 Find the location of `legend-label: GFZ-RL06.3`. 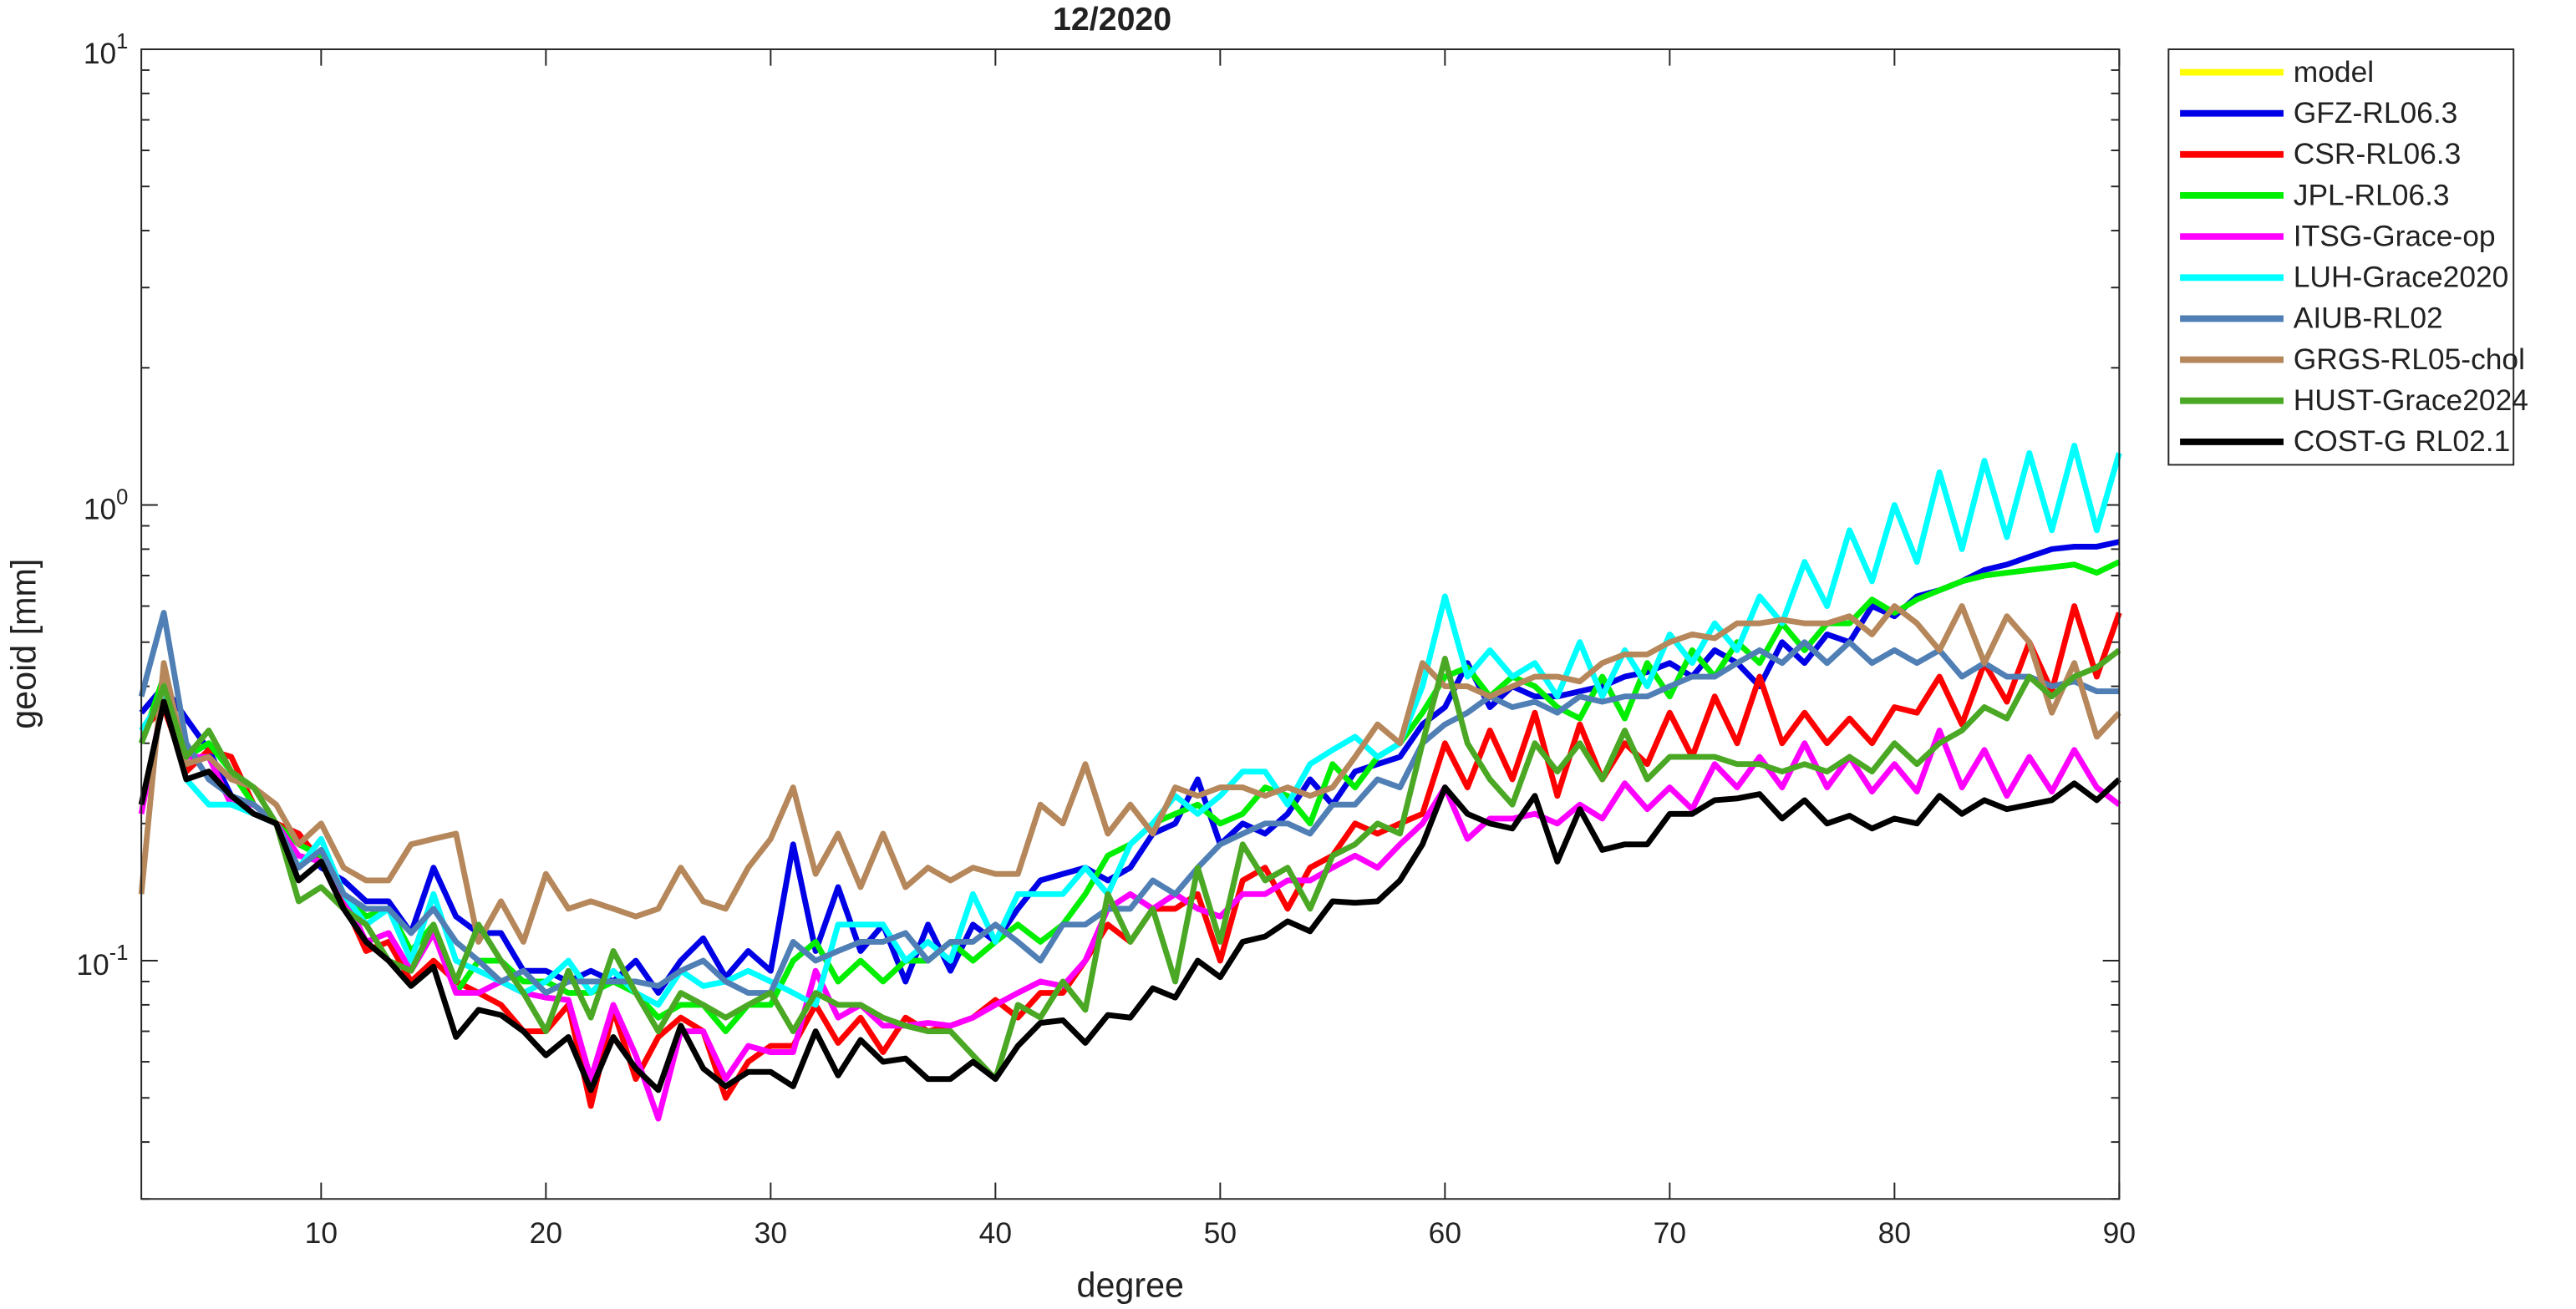

legend-label: GFZ-RL06.3 is located at coordinates (2376, 113).